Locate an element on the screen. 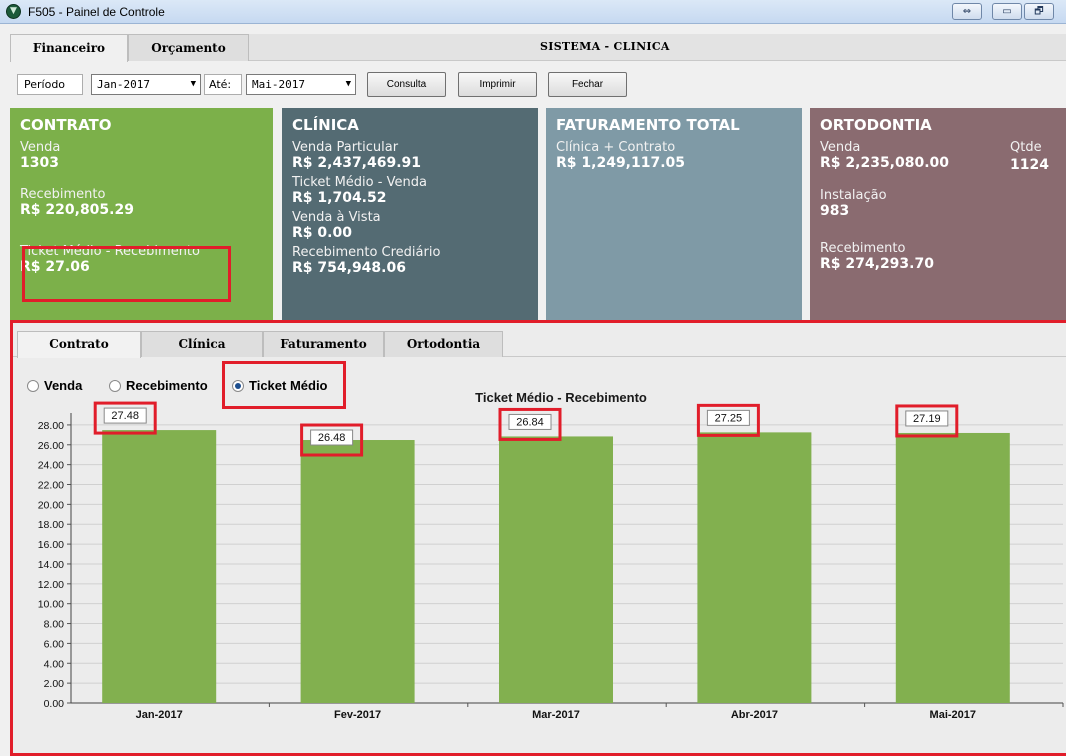 The width and height of the screenshot is (1066, 756). venda-particular-label: Venda Particular is located at coordinates (345, 147).